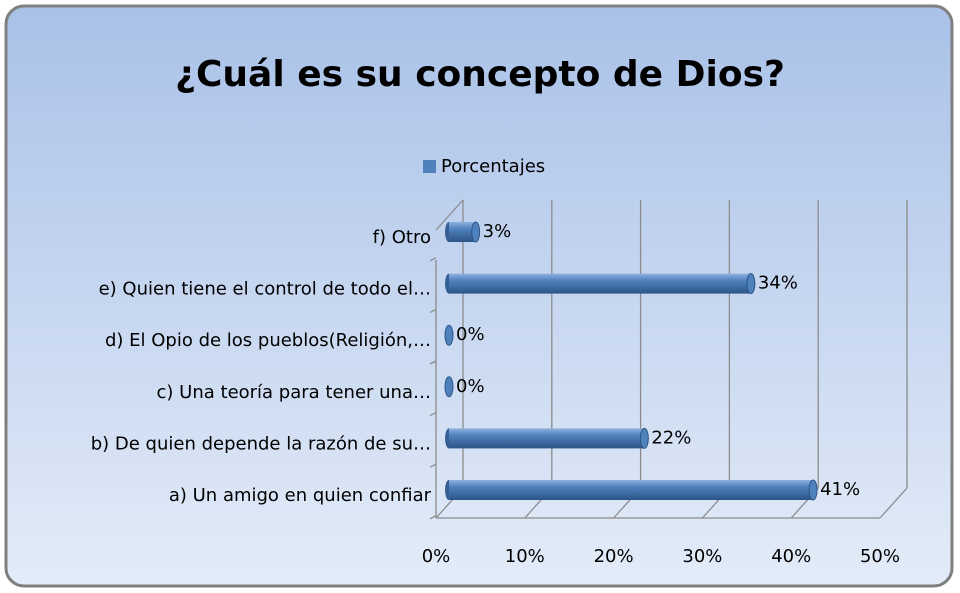  What do you see at coordinates (402, 237) in the screenshot?
I see `y-tick-label: f) Otro` at bounding box center [402, 237].